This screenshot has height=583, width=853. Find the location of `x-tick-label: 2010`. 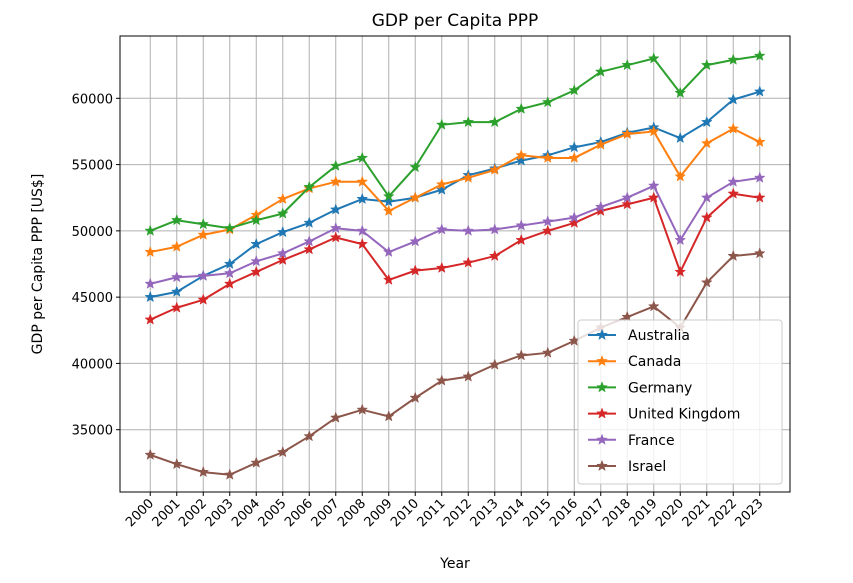

x-tick-label: 2010 is located at coordinates (405, 513).